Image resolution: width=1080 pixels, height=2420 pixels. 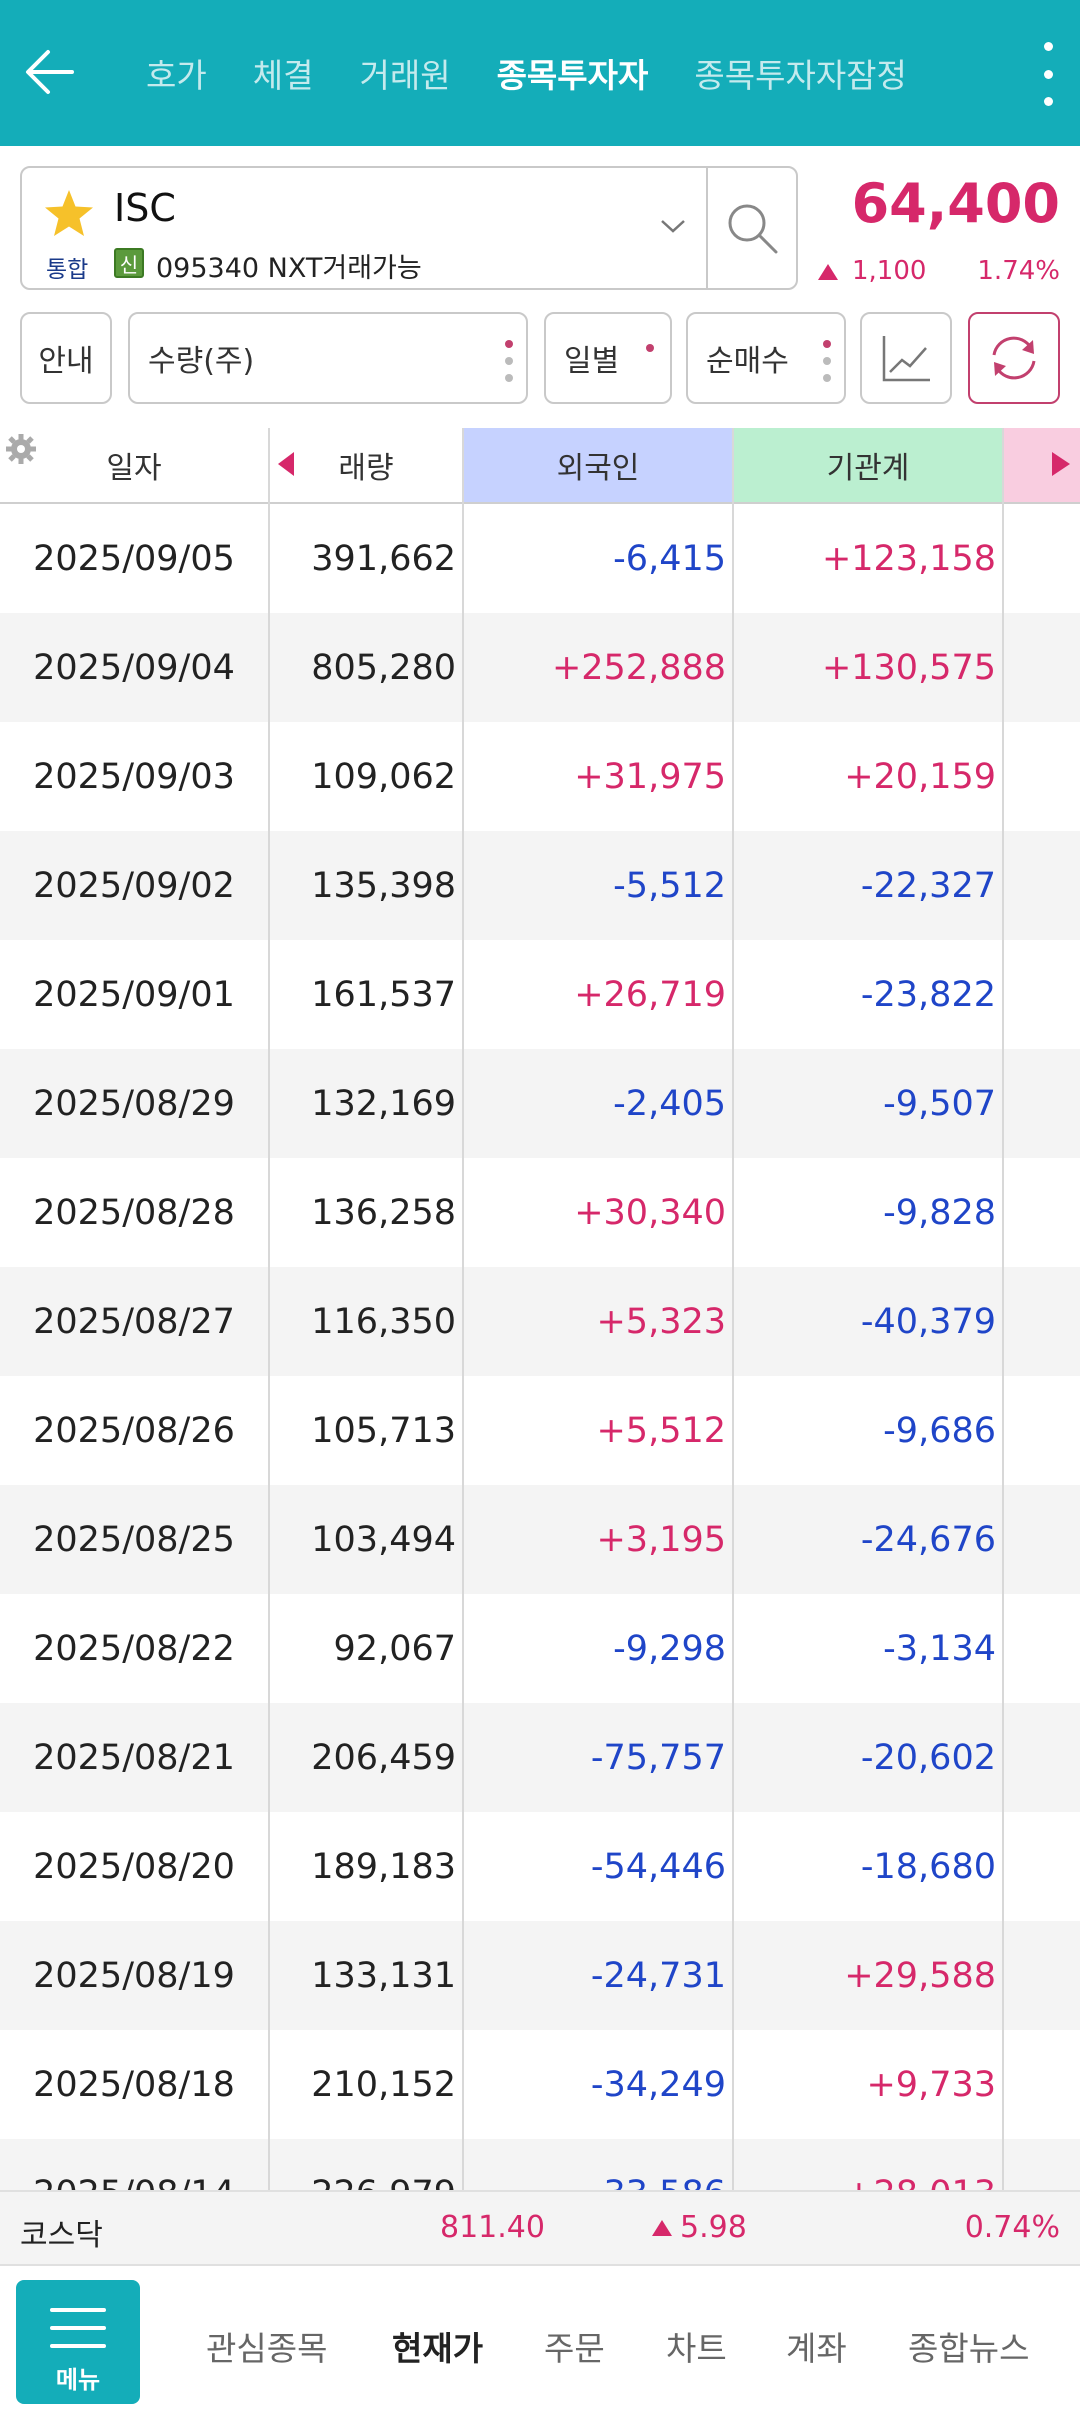 What do you see at coordinates (931, 2084) in the screenshot?
I see `cell-institution: +9,733` at bounding box center [931, 2084].